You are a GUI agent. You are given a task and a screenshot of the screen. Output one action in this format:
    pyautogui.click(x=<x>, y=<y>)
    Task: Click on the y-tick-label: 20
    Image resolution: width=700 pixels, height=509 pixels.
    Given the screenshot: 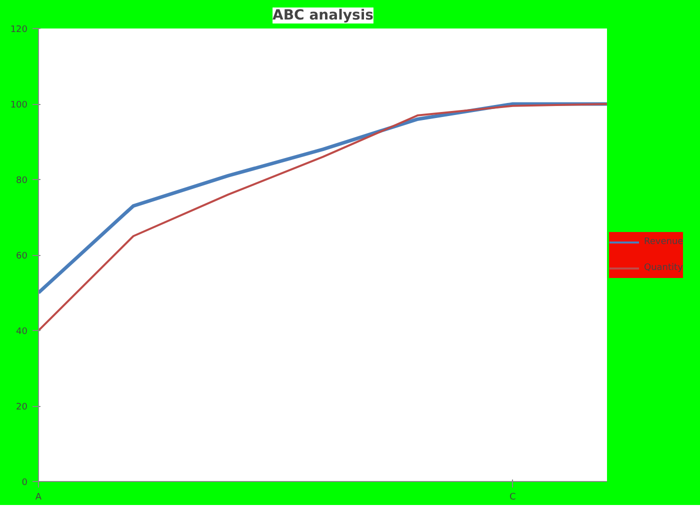 What is the action you would take?
    pyautogui.click(x=22, y=407)
    